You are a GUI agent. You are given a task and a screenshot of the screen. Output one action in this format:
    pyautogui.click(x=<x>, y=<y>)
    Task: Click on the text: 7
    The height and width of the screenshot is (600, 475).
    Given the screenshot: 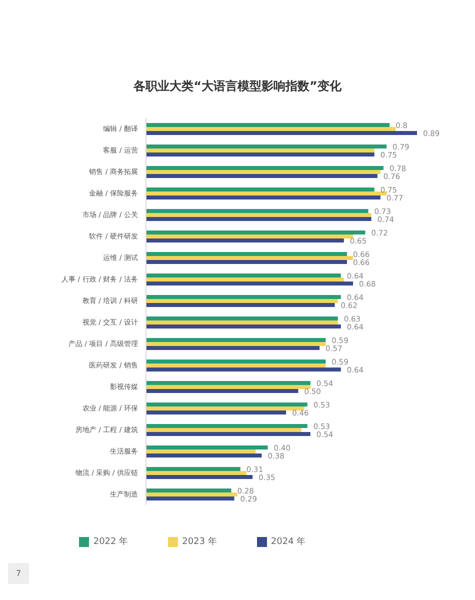 What is the action you would take?
    pyautogui.click(x=19, y=573)
    